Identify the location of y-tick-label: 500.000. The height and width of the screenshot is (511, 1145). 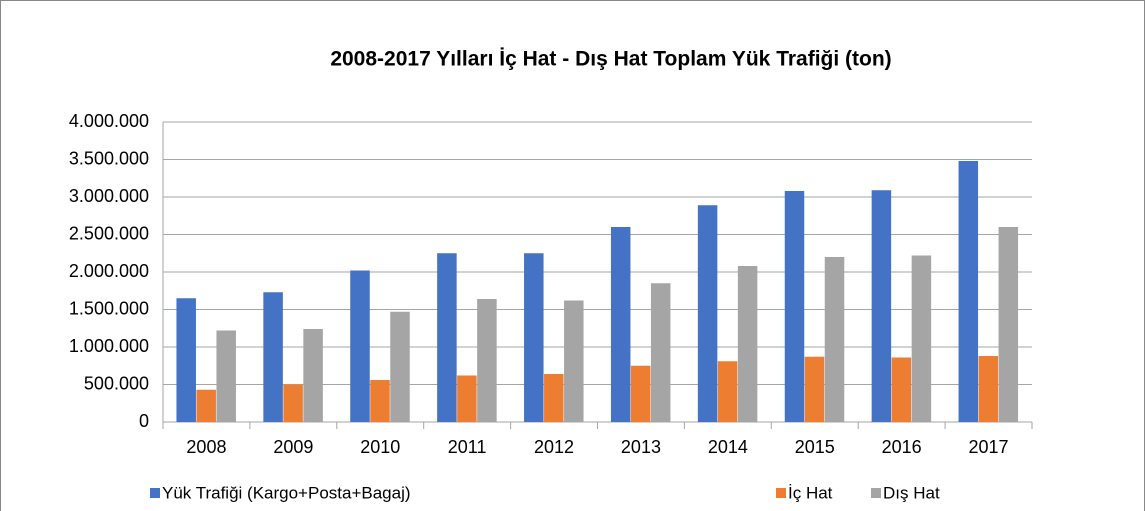
(116, 383).